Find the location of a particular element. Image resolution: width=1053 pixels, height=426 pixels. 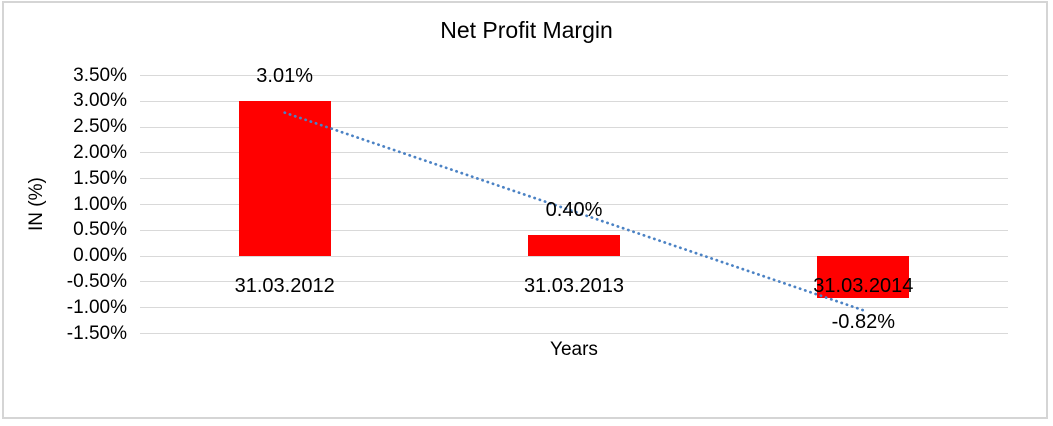

chart-title: Net Profit Margin is located at coordinates (526, 30).